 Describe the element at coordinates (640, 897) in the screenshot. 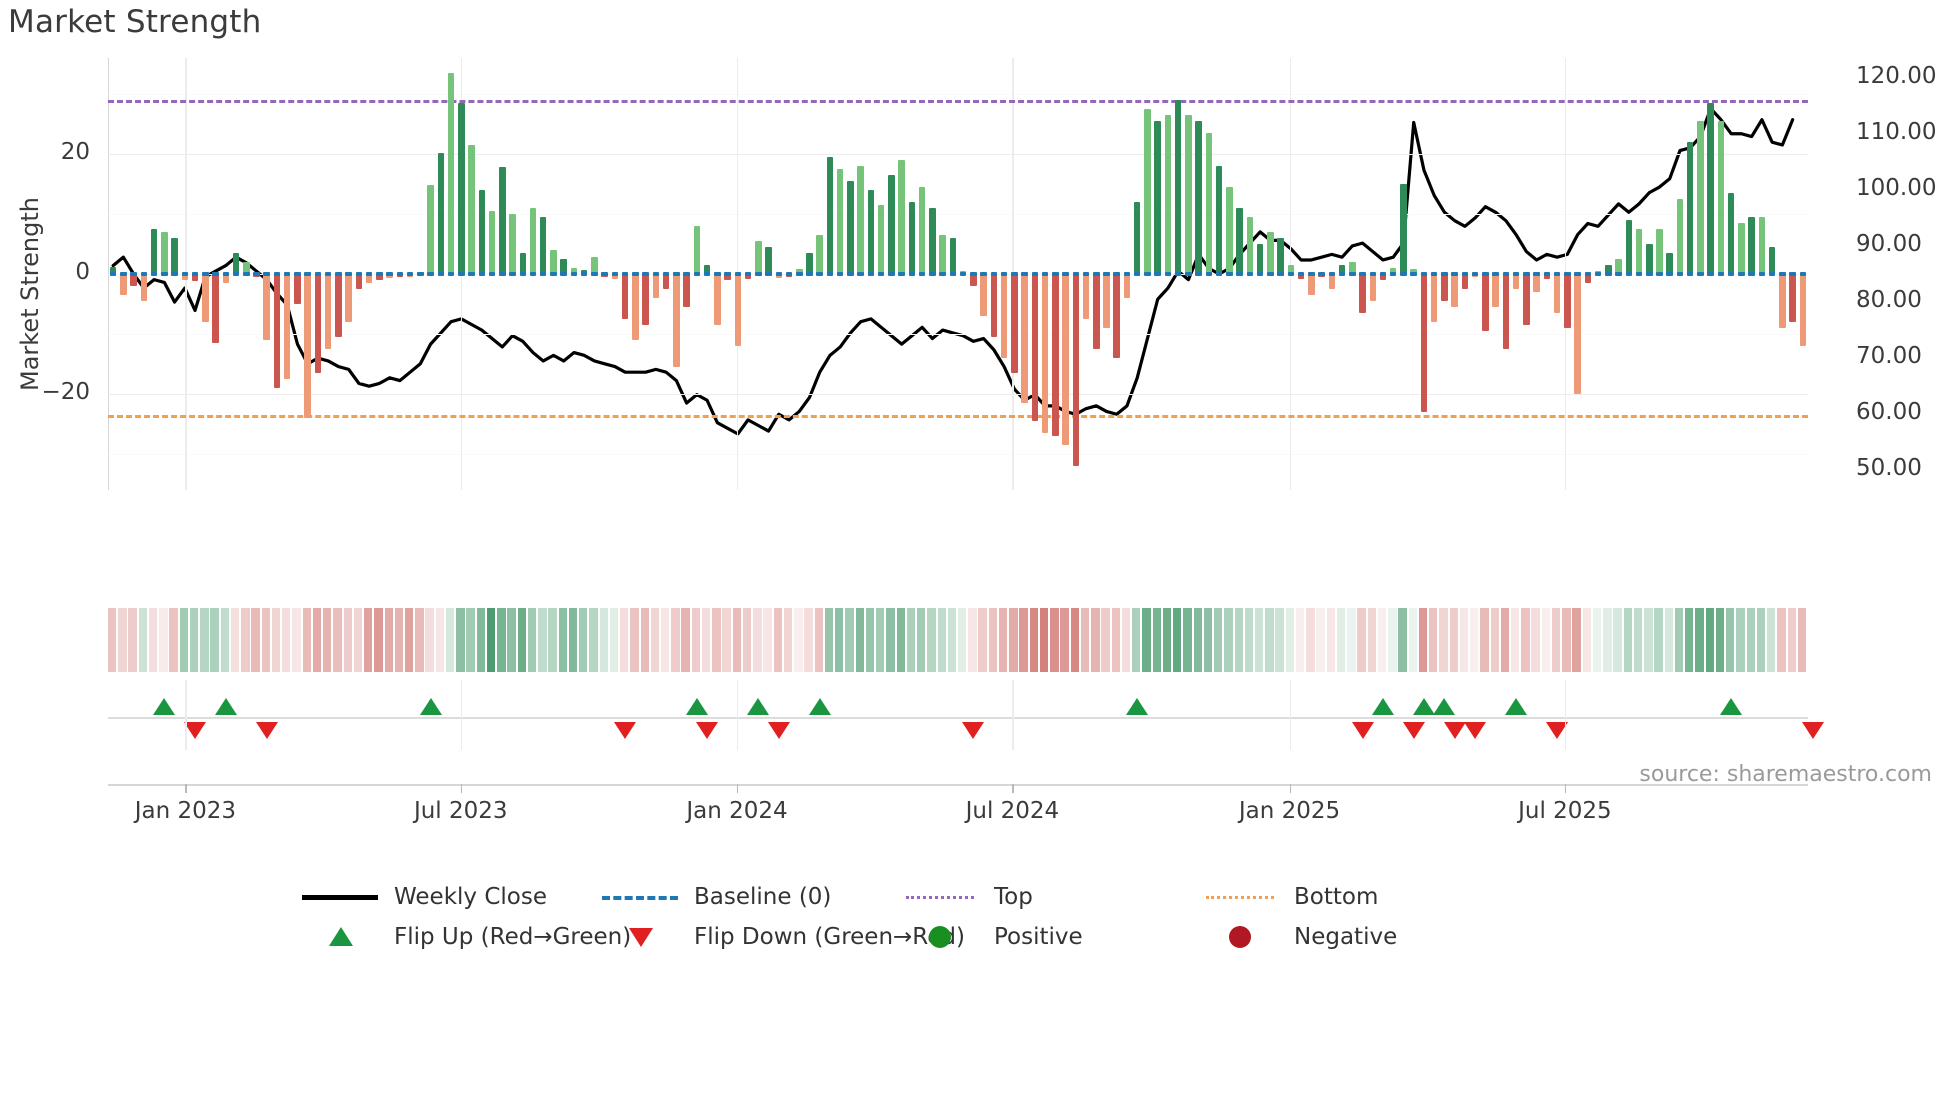

I see `dashed-line-key` at that location.